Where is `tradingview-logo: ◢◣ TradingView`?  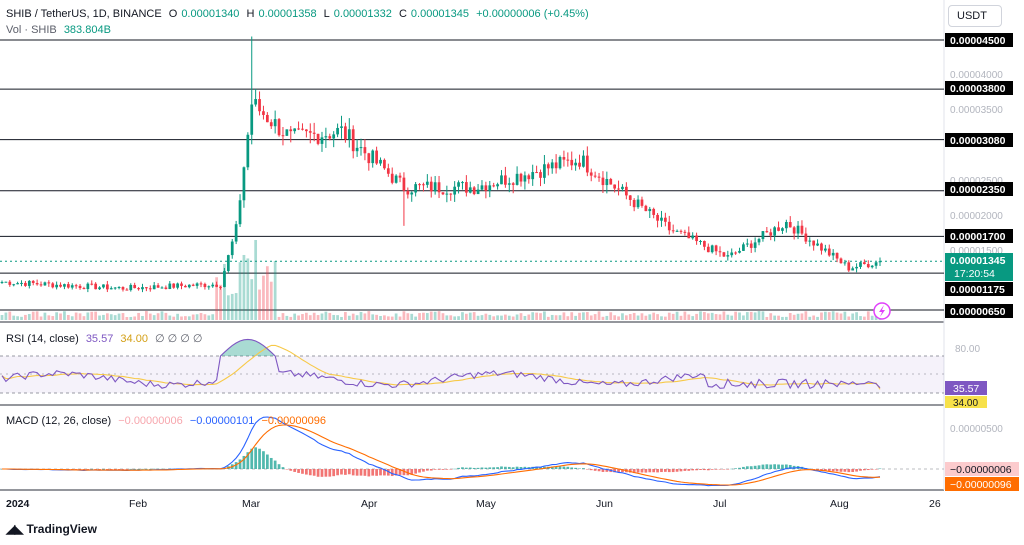
tradingview-logo: ◢◣ TradingView is located at coordinates (51, 529).